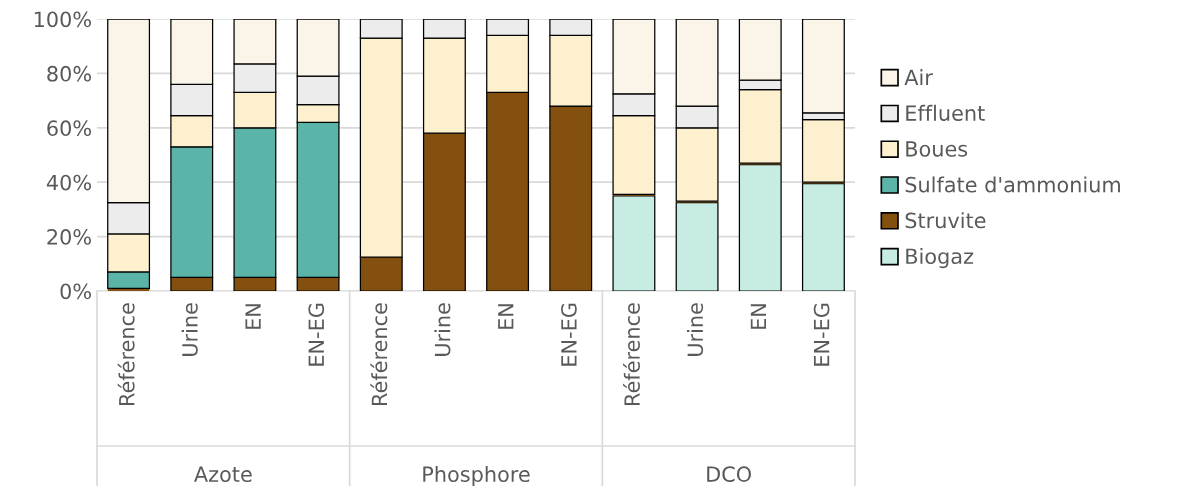 This screenshot has width=1181, height=486. Describe the element at coordinates (69, 73) in the screenshot. I see `y-tick-label: 80%` at that location.